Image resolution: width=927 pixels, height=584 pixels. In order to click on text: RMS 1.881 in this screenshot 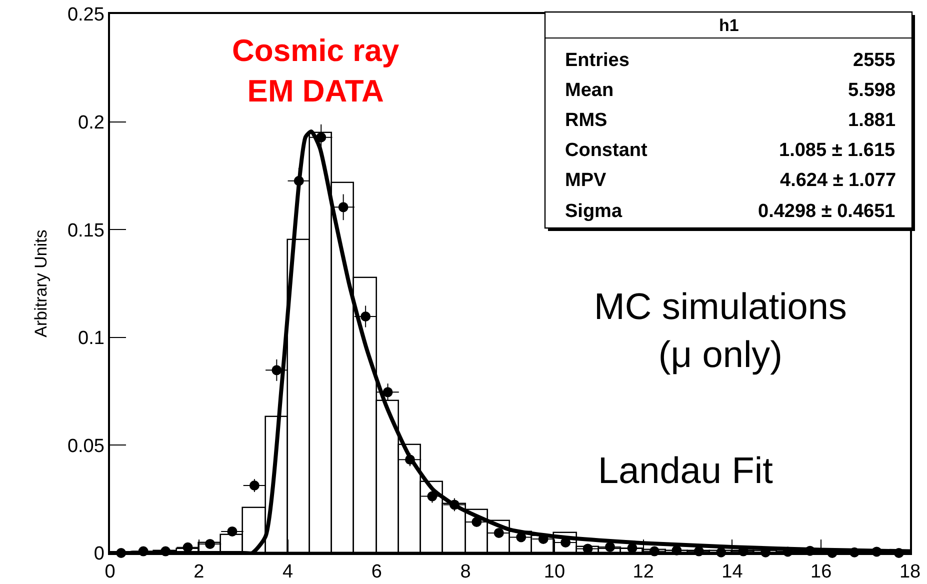, I will do `click(730, 120)`.